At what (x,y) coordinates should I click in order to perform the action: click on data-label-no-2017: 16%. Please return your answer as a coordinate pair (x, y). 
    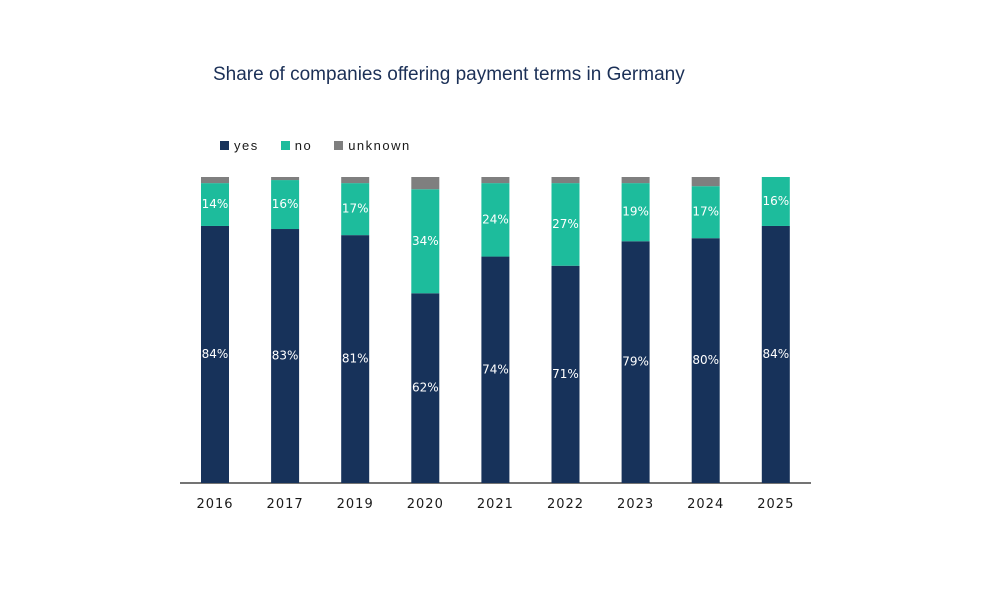
    Looking at the image, I should click on (285, 204).